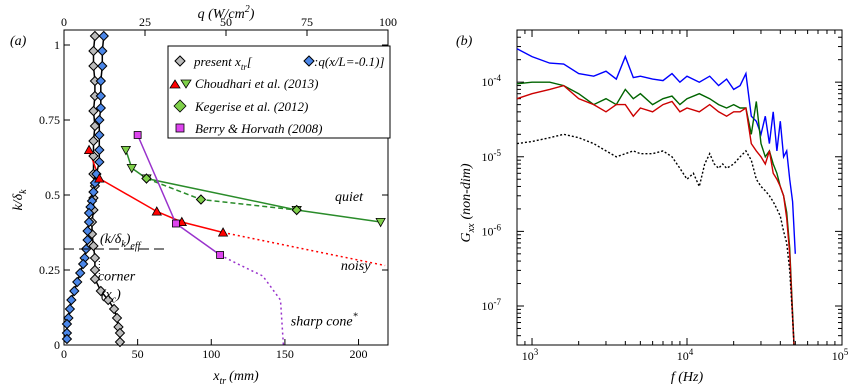 This screenshot has width=851, height=387. I want to click on top-axis-title-sup: 2, so click(247, 9).